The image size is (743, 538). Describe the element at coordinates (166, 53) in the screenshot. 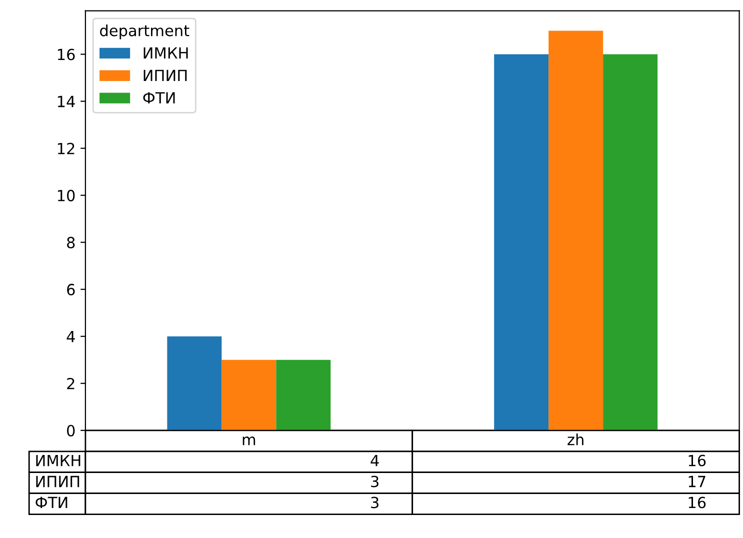

I see `legend-label: ИМКН` at that location.